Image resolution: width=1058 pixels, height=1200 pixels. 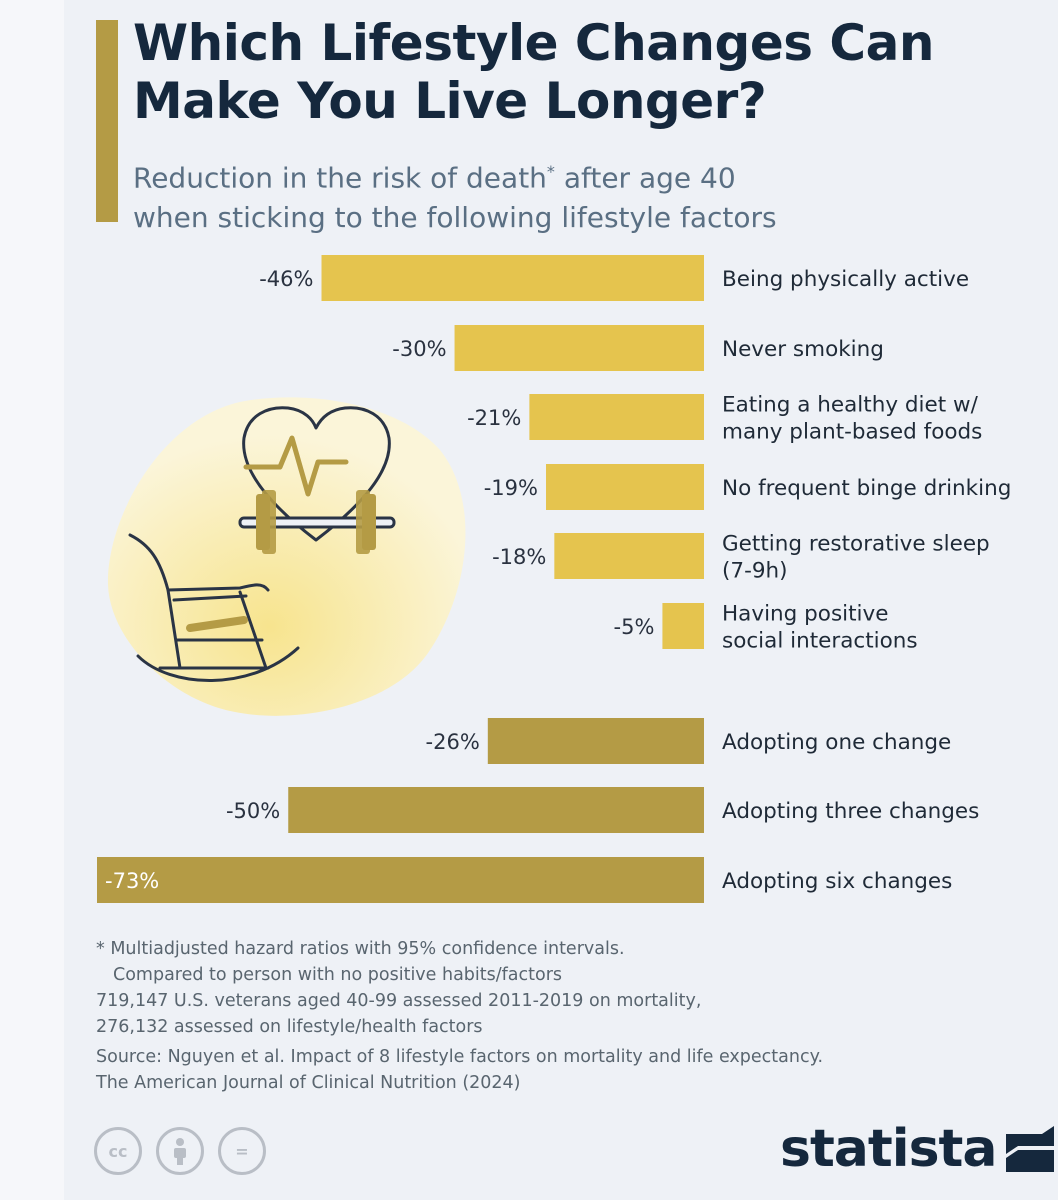 What do you see at coordinates (317, 522) in the screenshot?
I see `dumbbell-icon` at bounding box center [317, 522].